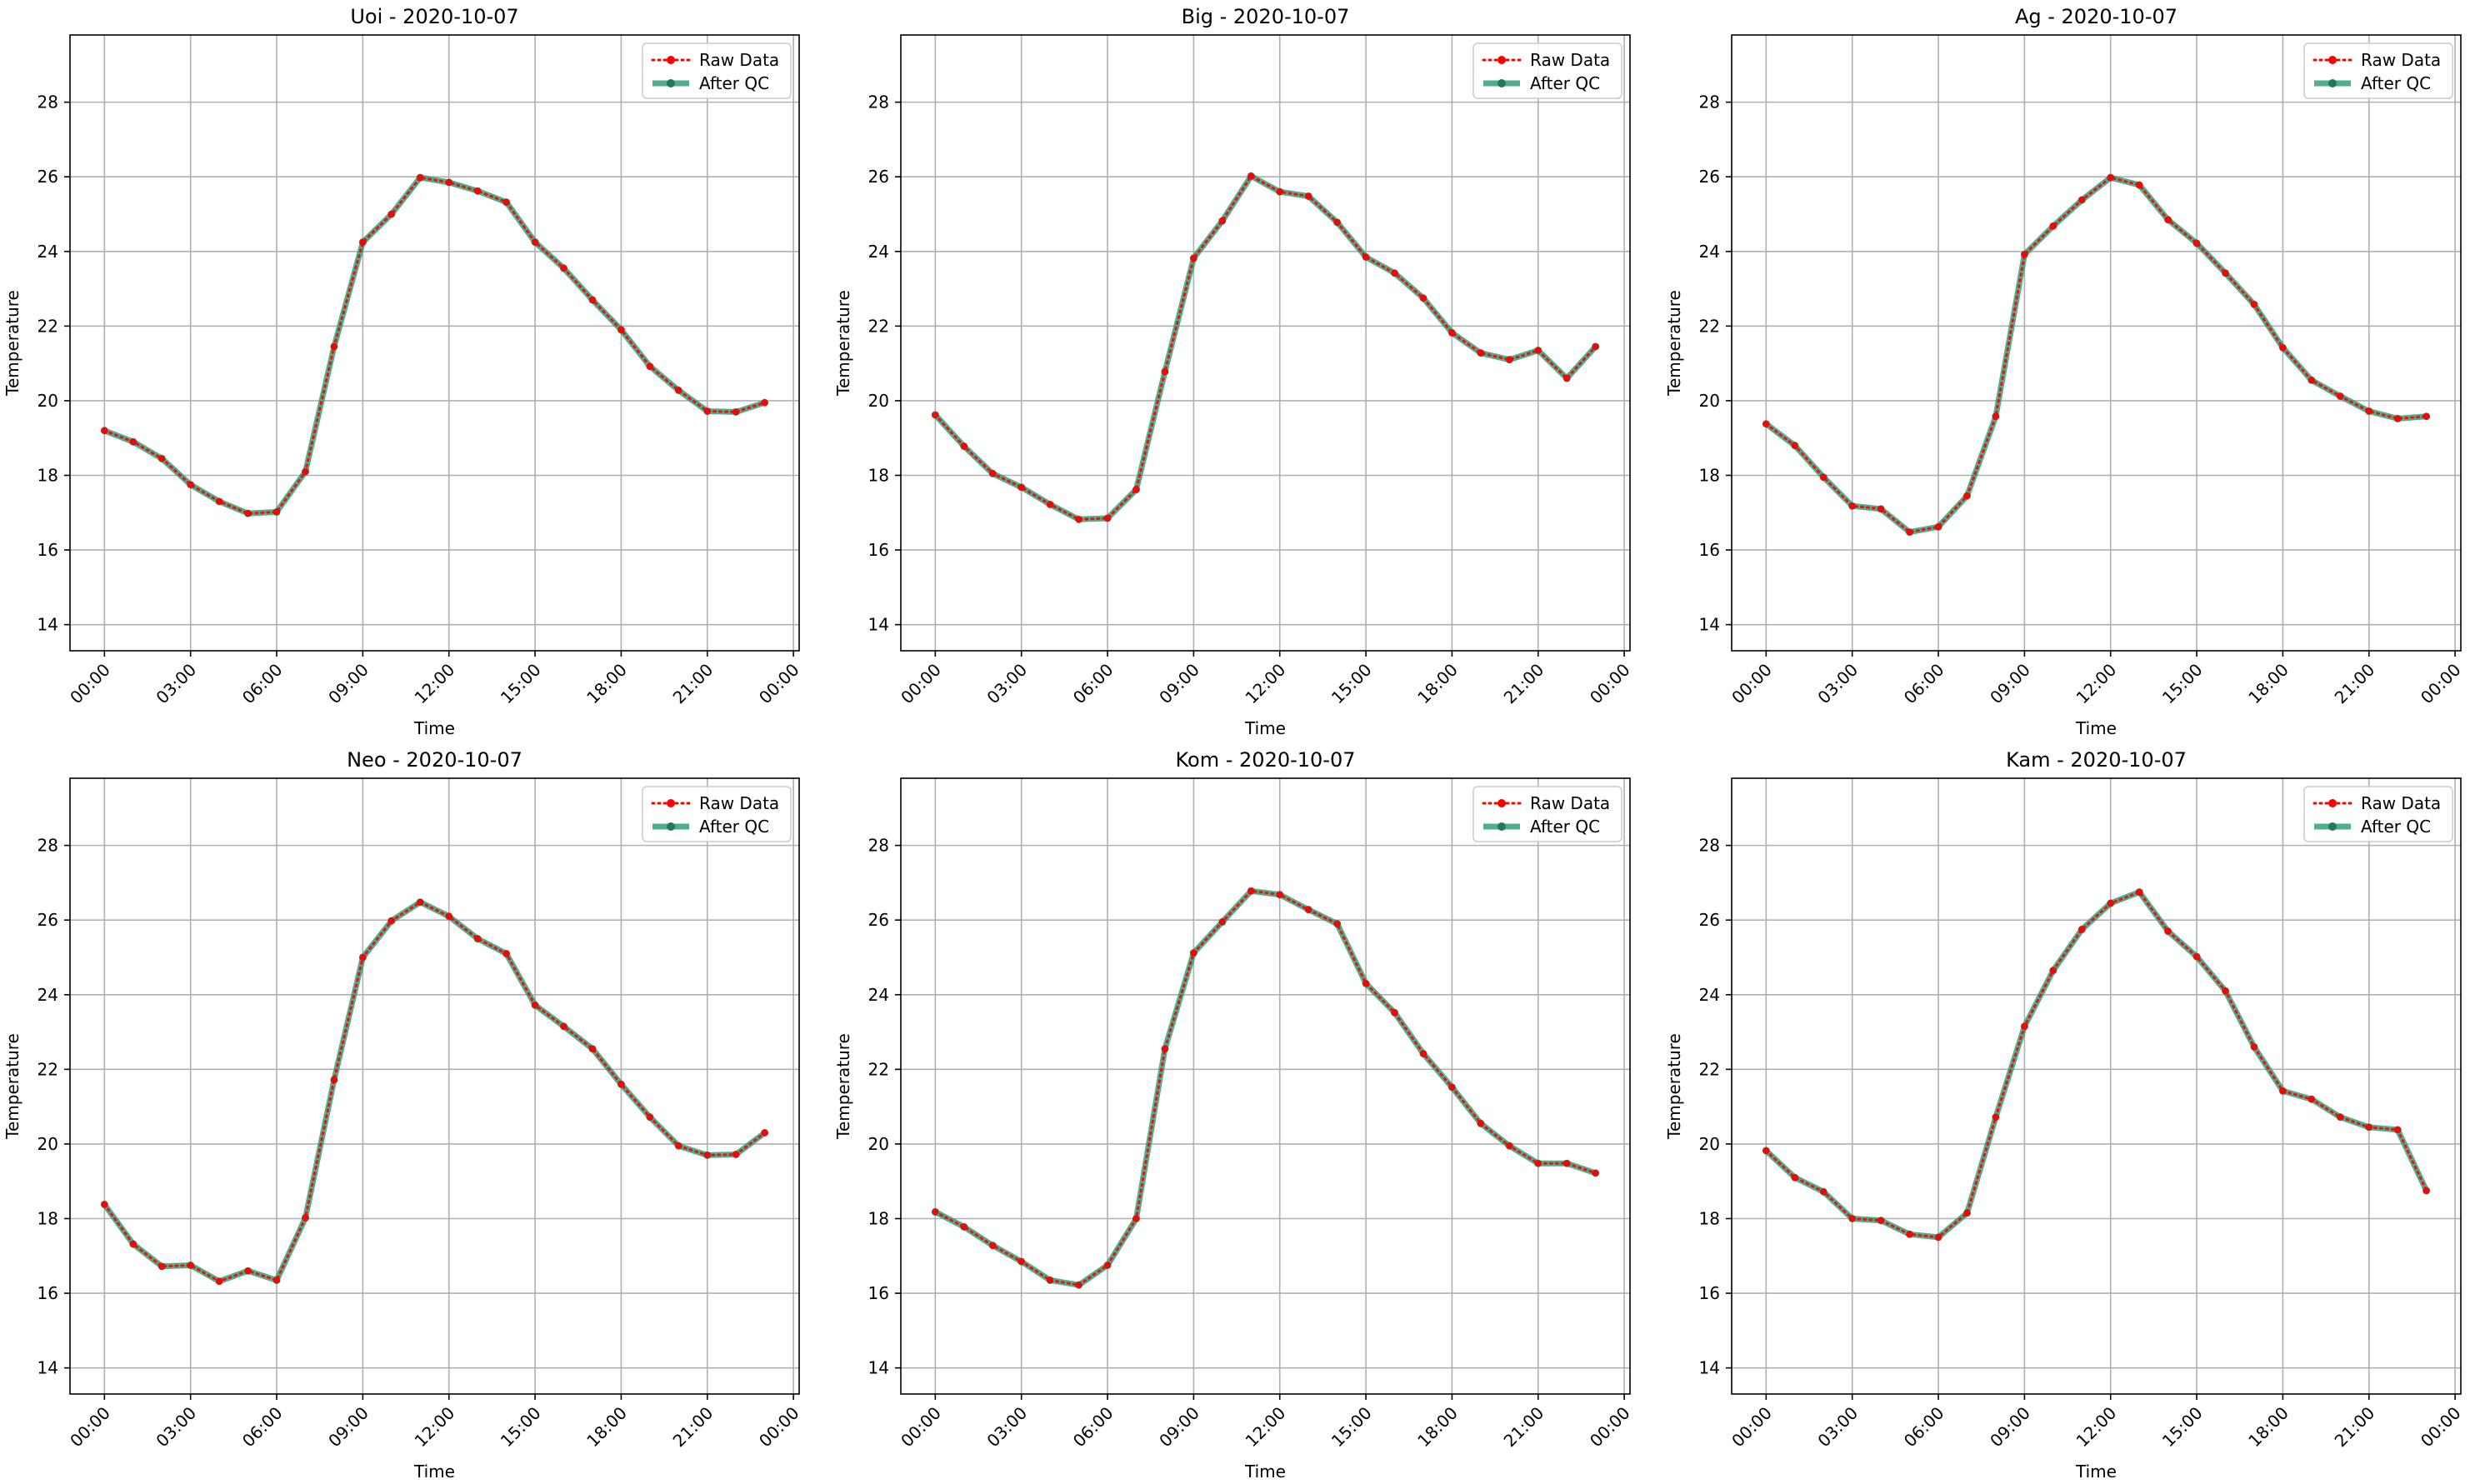 The image size is (2485, 1484). Describe the element at coordinates (434, 1472) in the screenshot. I see `x-axis-label: Time` at that location.